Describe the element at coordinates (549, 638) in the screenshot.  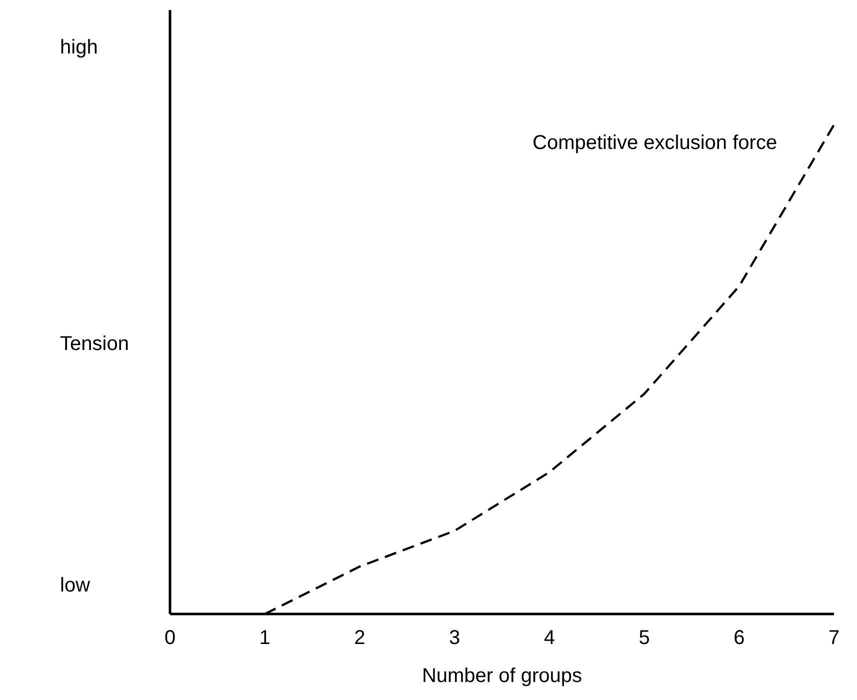
I see `x-tick-label: 4` at that location.